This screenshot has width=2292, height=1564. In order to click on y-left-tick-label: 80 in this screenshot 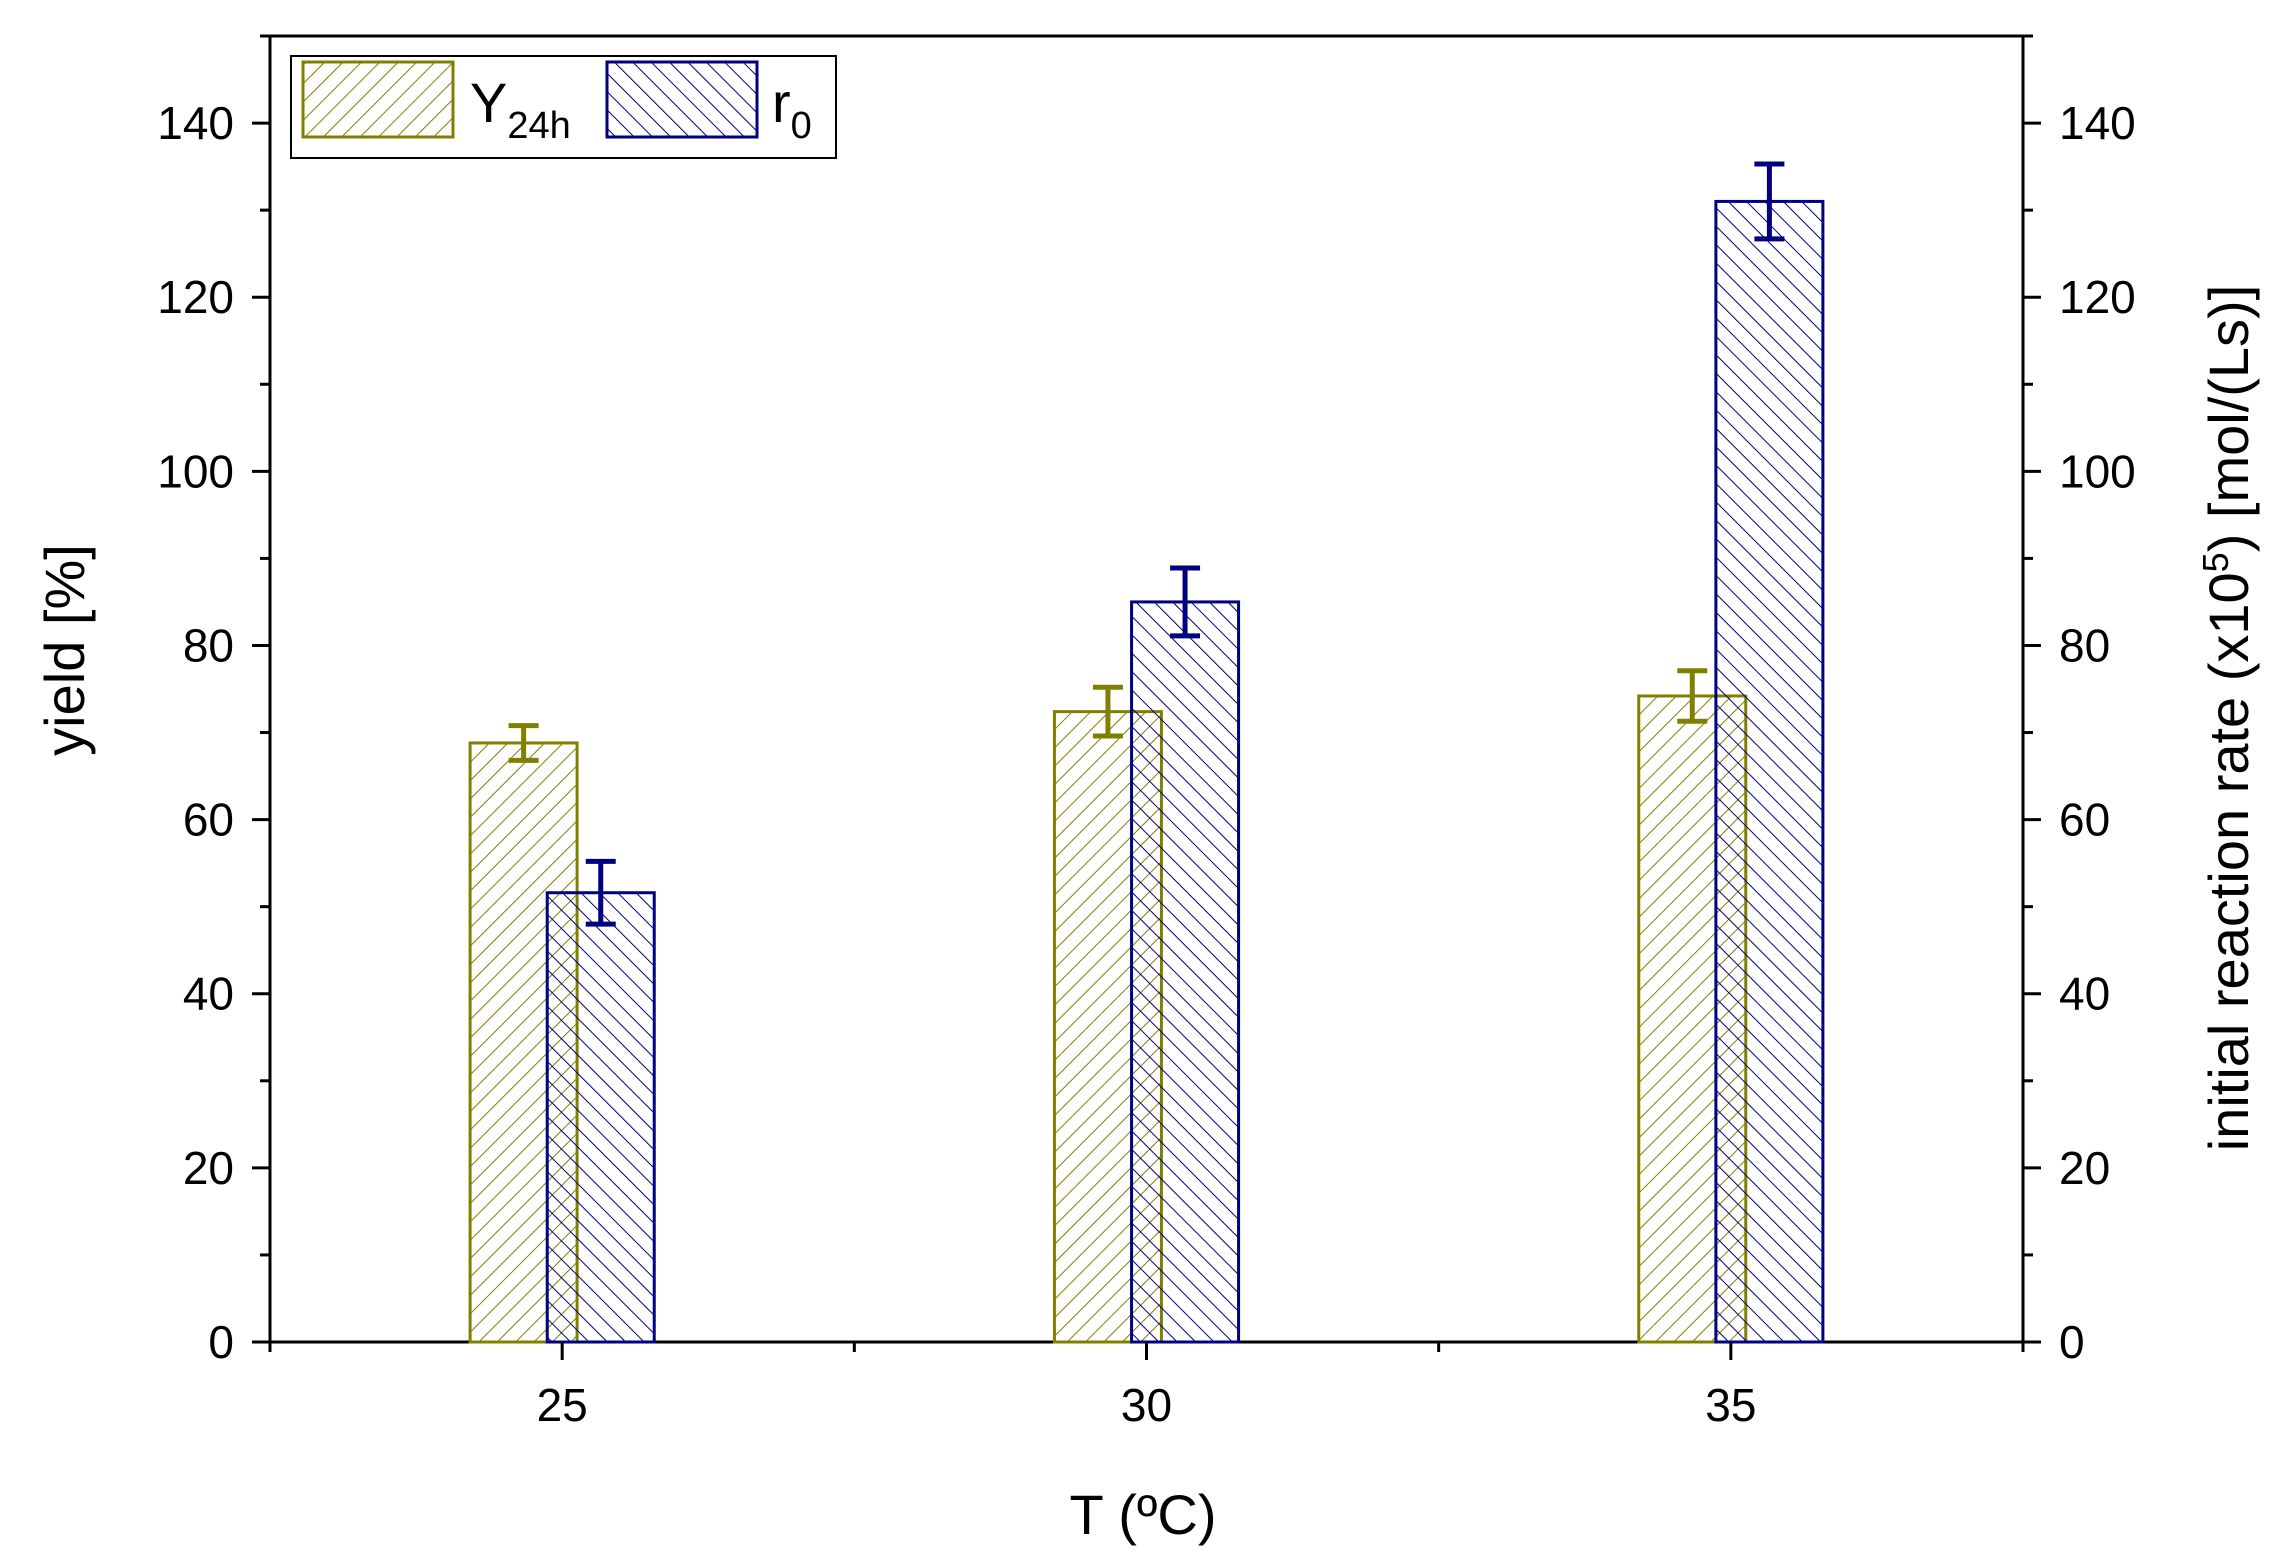, I will do `click(208, 645)`.